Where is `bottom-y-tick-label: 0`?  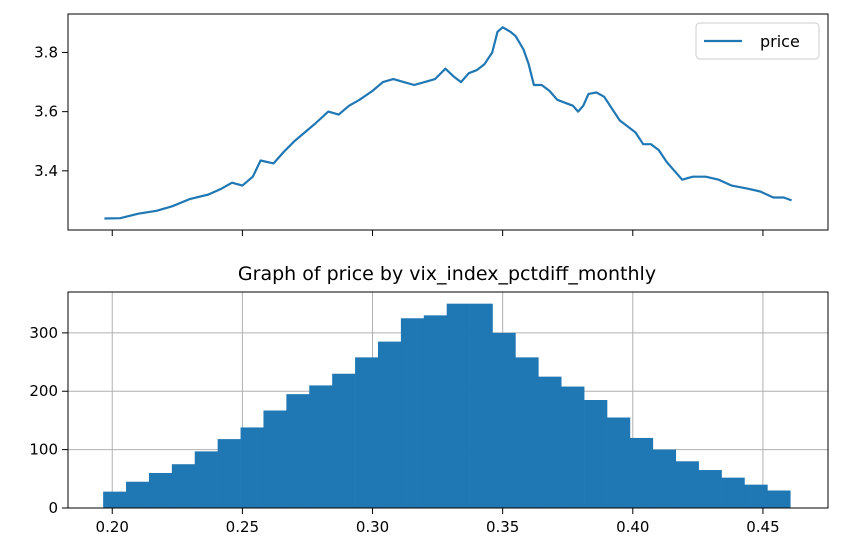 bottom-y-tick-label: 0 is located at coordinates (53, 508).